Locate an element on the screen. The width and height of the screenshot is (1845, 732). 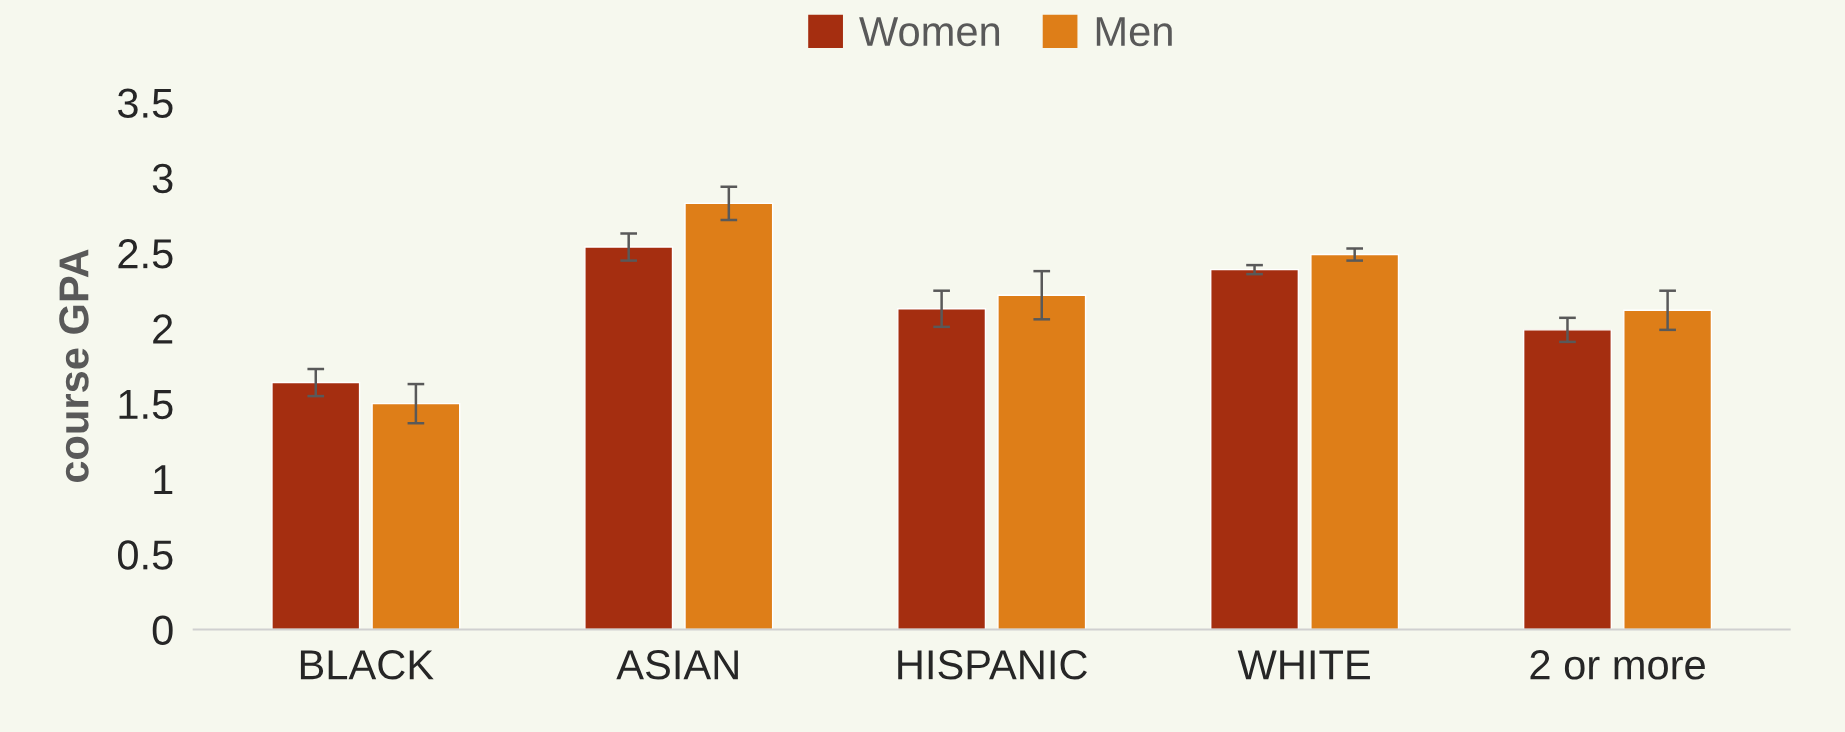
x-tick-label: ASIAN is located at coordinates (677, 665).